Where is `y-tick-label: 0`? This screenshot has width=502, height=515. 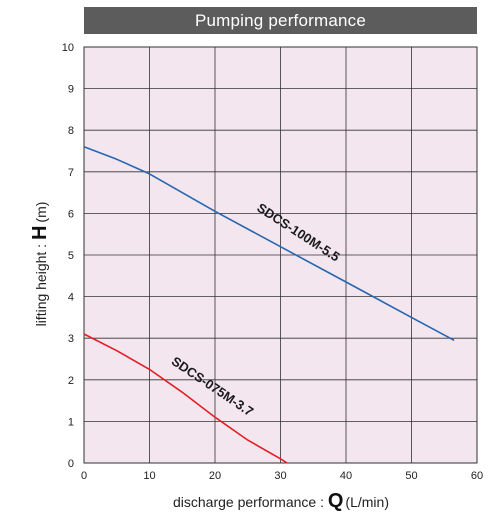
y-tick-label: 0 is located at coordinates (71, 464).